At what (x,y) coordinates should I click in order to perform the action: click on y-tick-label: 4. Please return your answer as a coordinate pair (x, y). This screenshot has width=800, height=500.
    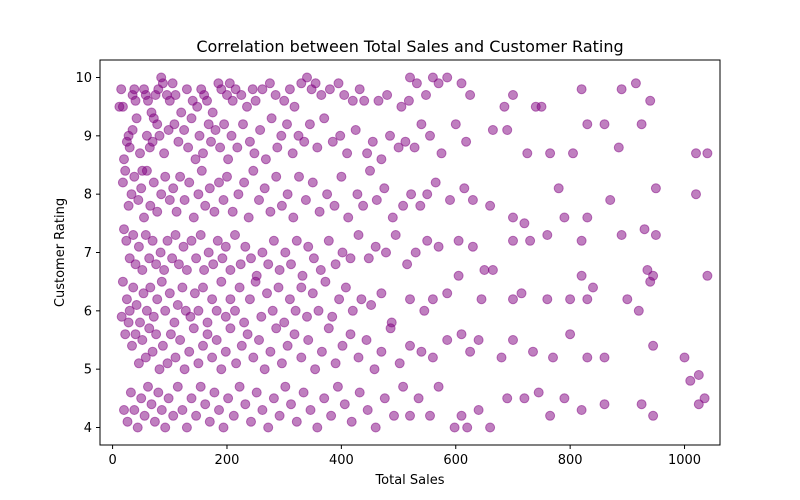
    Looking at the image, I should click on (88, 428).